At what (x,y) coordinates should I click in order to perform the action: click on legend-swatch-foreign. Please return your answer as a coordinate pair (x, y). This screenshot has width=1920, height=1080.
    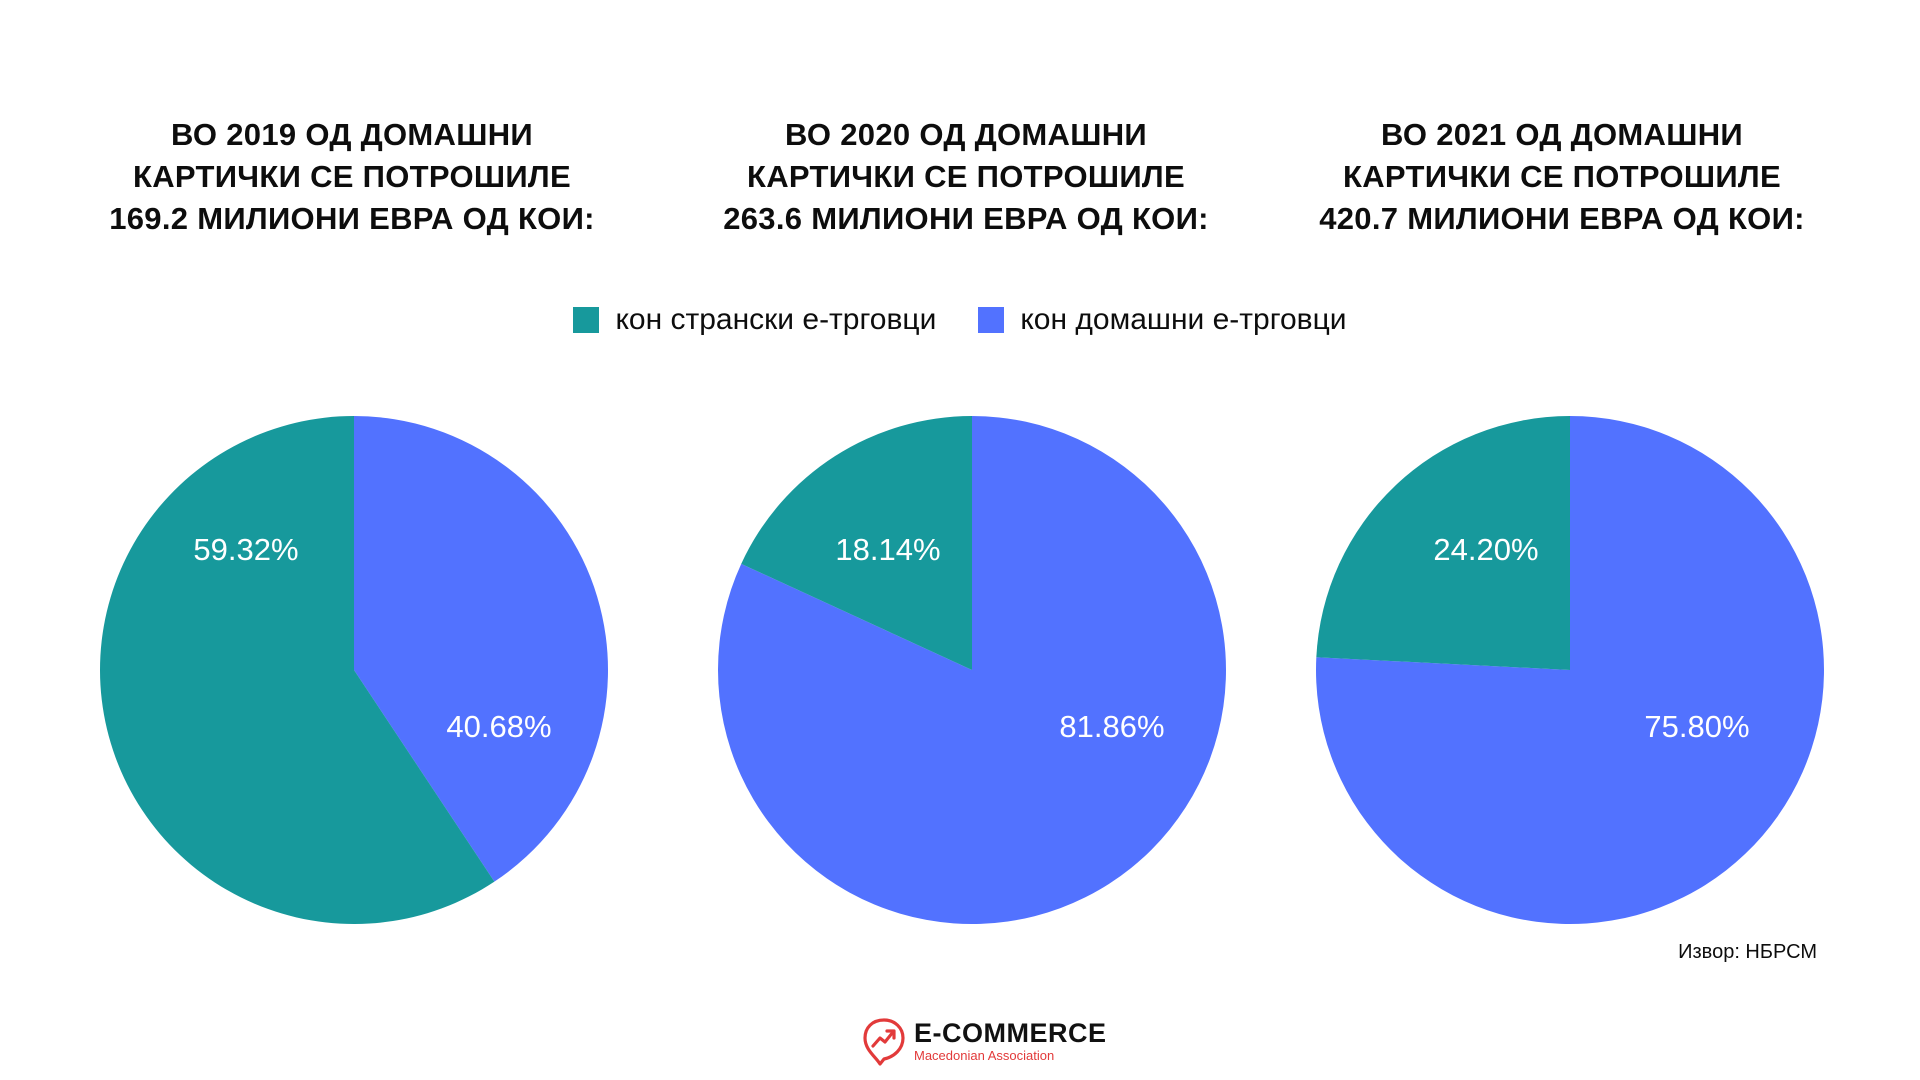
    Looking at the image, I should click on (586, 320).